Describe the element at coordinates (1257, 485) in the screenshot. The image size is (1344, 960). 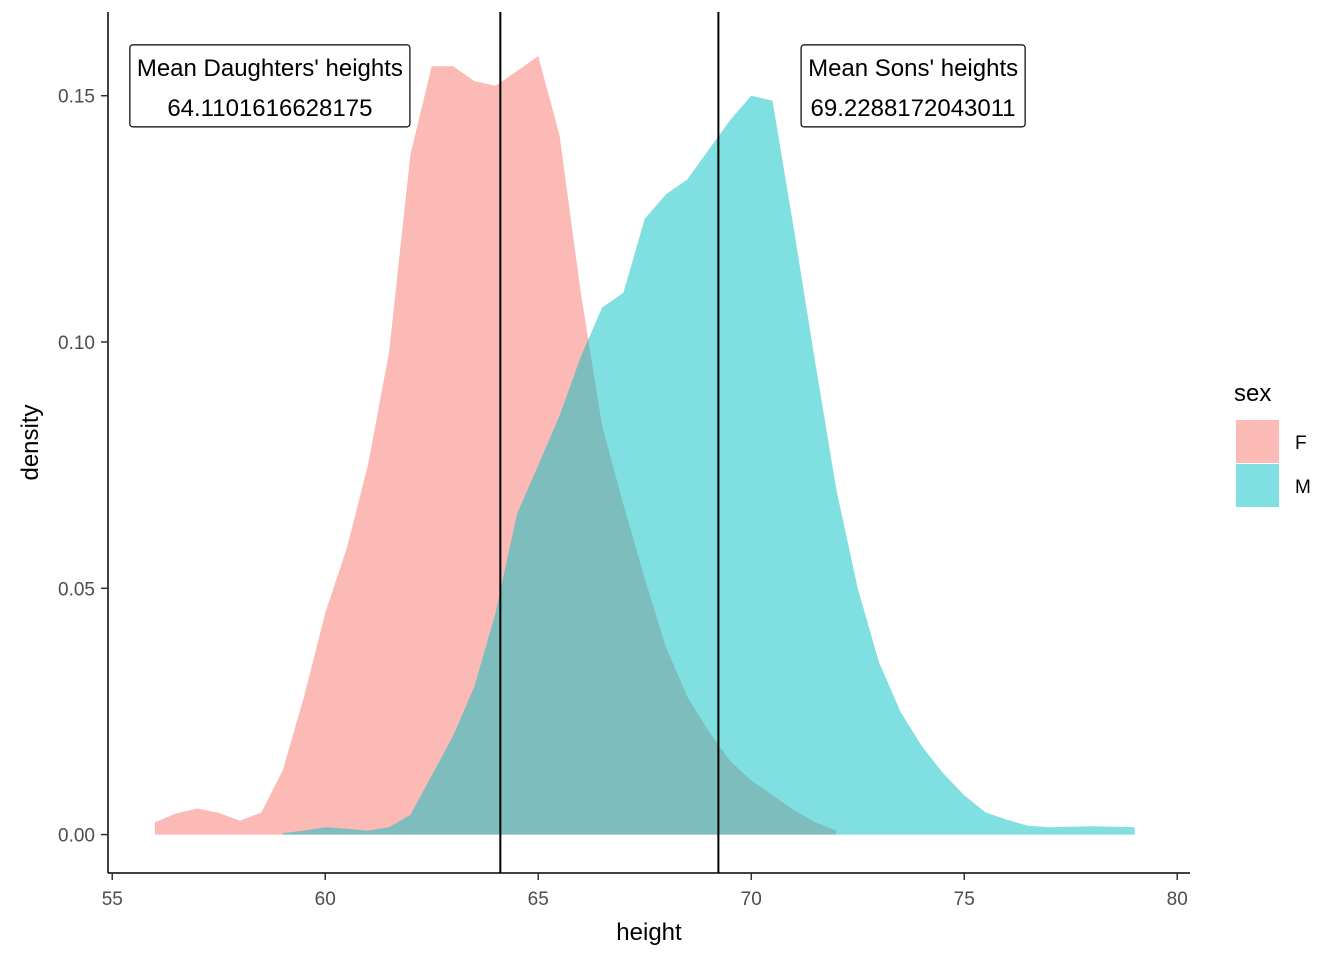
I see `legend-swatch-m` at that location.